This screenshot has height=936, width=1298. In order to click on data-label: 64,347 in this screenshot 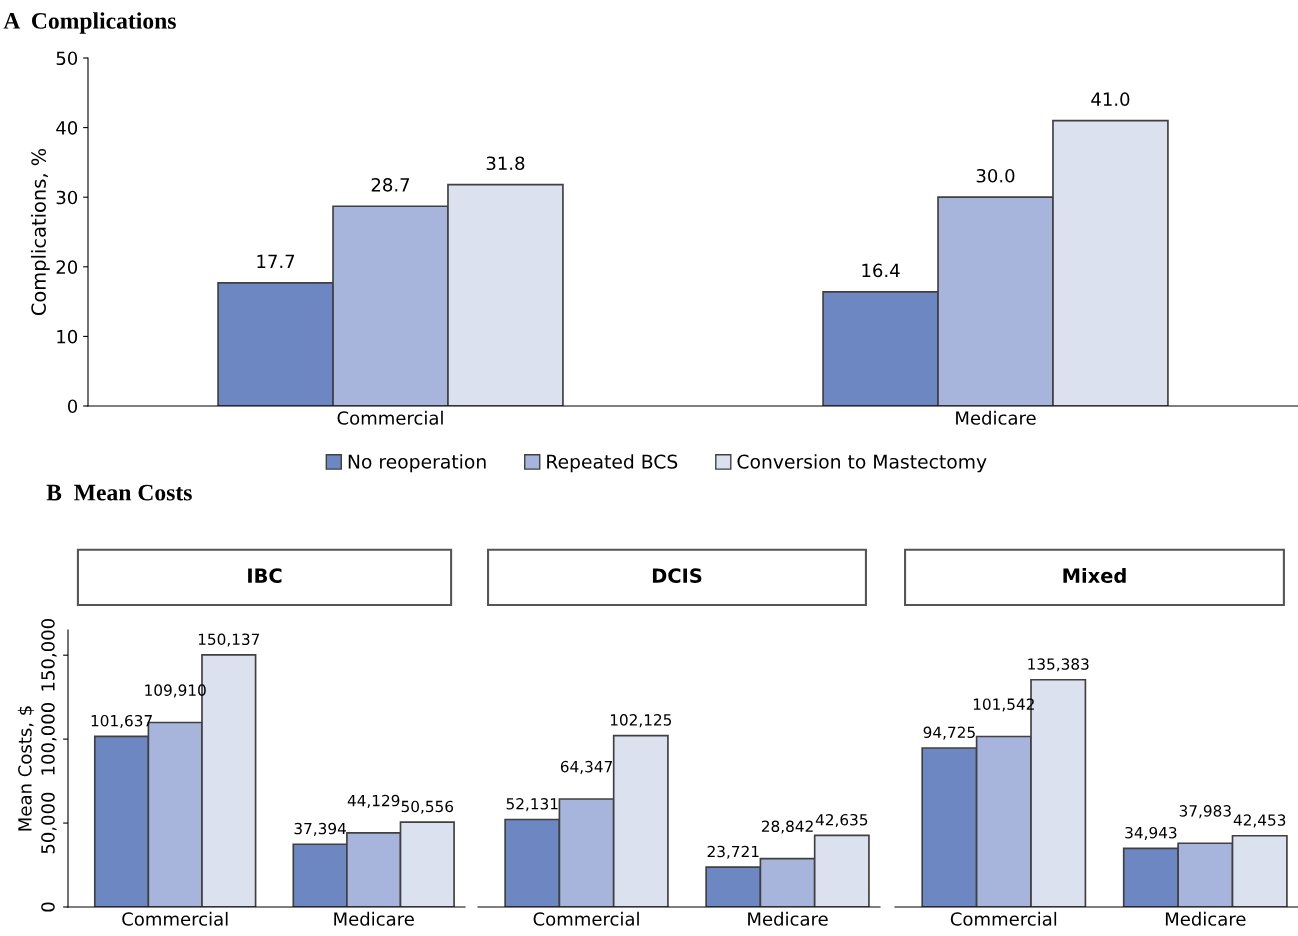, I will do `click(586, 767)`.